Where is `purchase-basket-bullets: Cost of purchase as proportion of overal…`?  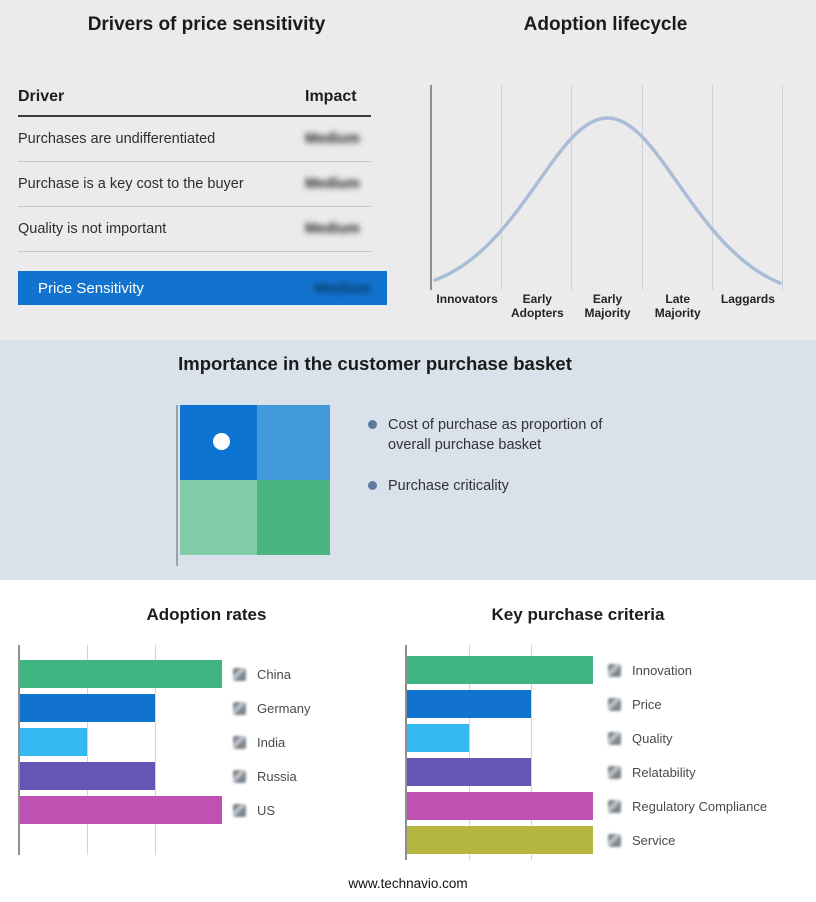
purchase-basket-bullets: Cost of purchase as proportion of overal… is located at coordinates (513, 467).